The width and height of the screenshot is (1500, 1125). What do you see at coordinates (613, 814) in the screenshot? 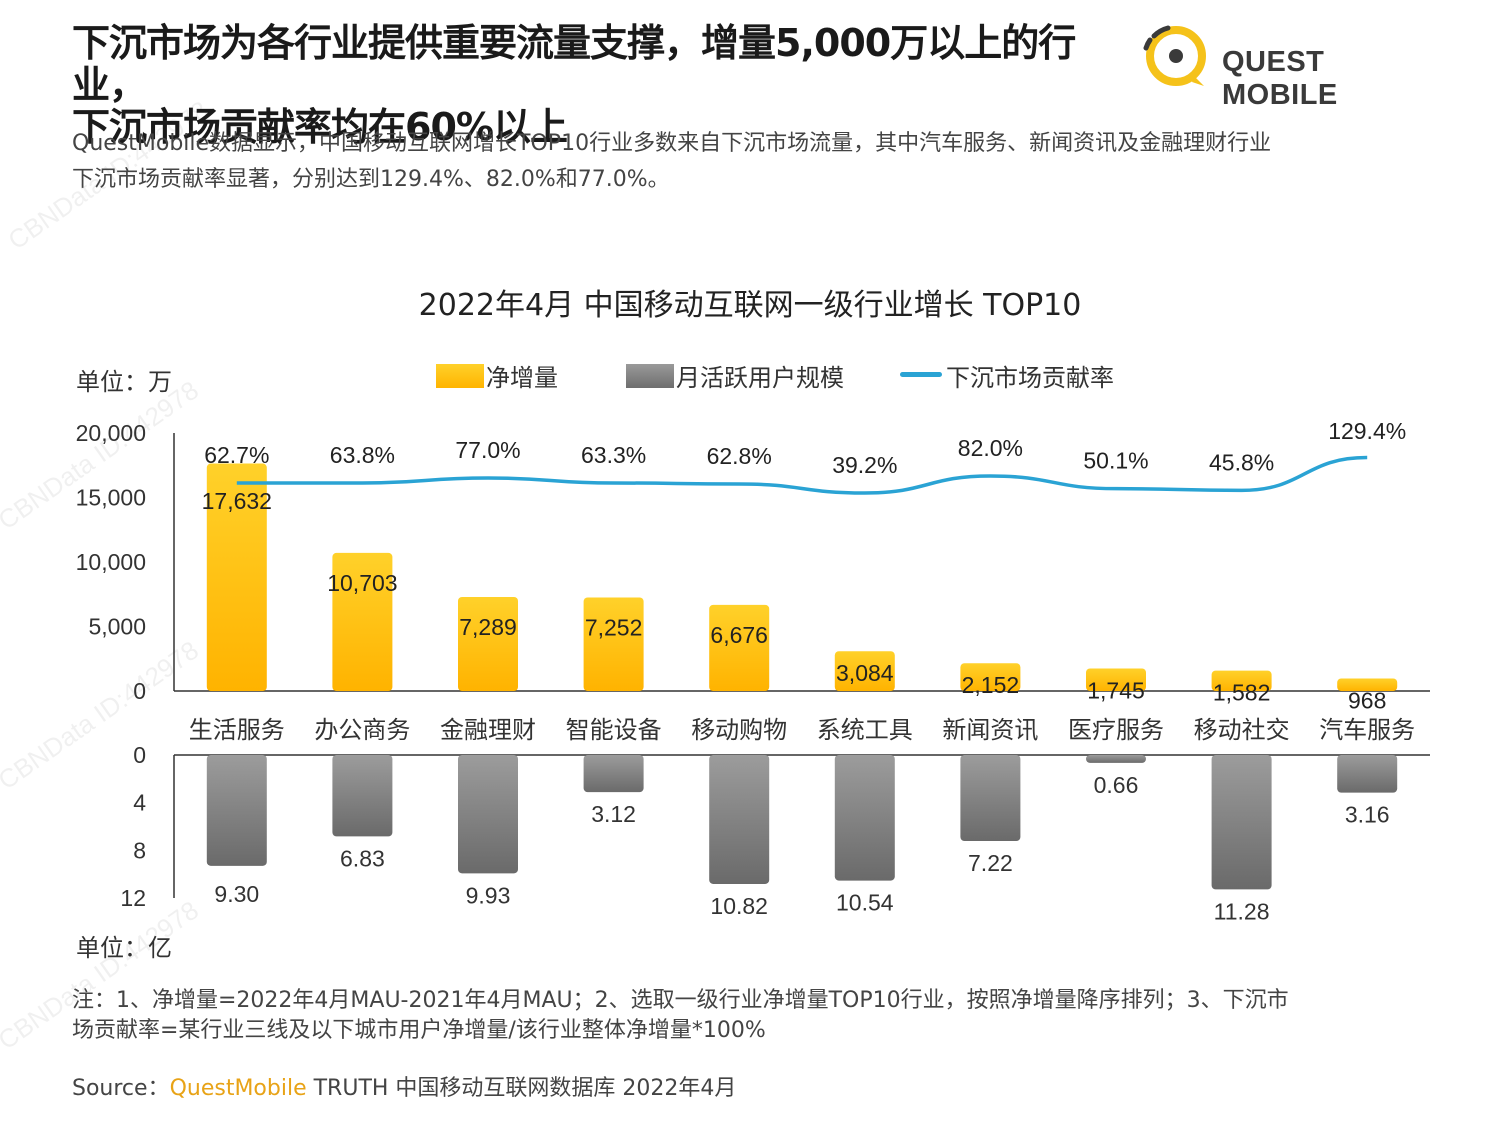
I see `mau-label: 3.12` at bounding box center [613, 814].